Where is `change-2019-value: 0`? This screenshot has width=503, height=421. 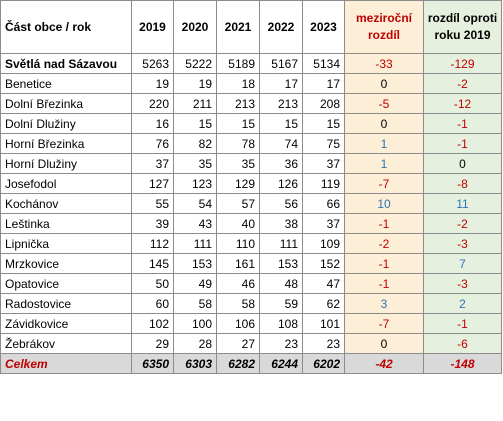
change-2019-value: 0 is located at coordinates (462, 163).